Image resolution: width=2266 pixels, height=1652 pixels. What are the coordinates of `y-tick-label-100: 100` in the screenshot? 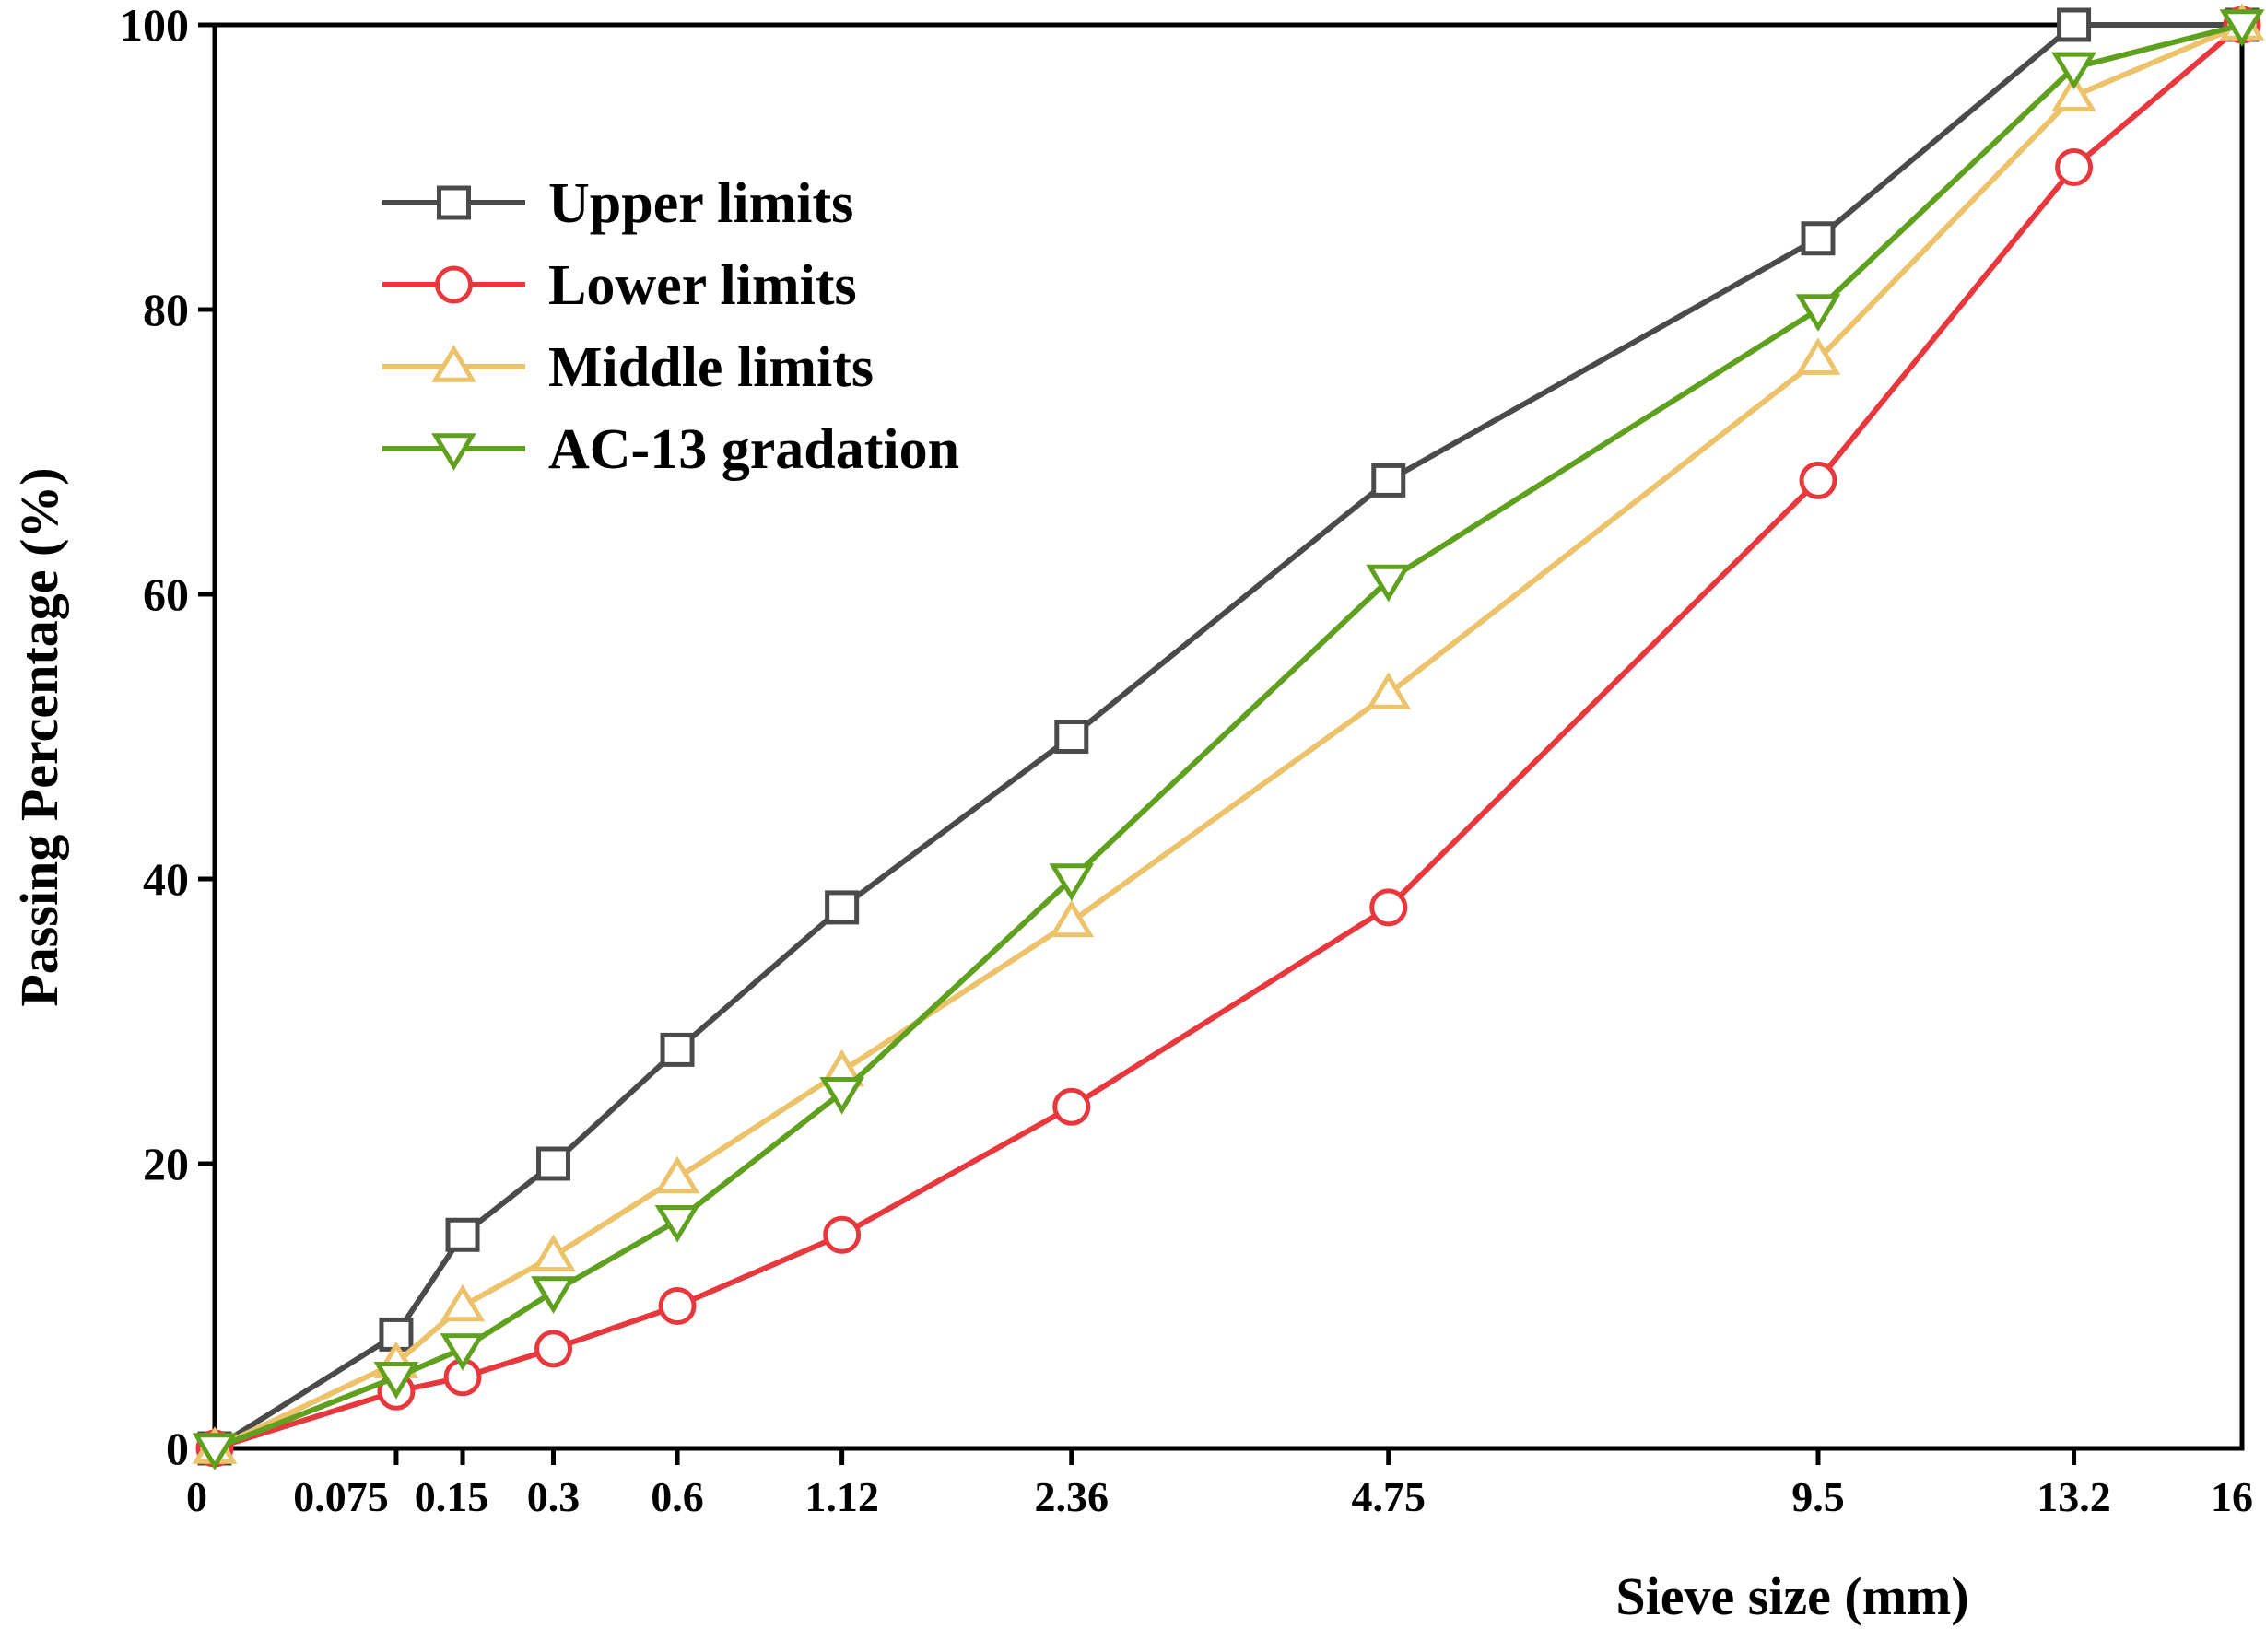 It's located at (154, 26).